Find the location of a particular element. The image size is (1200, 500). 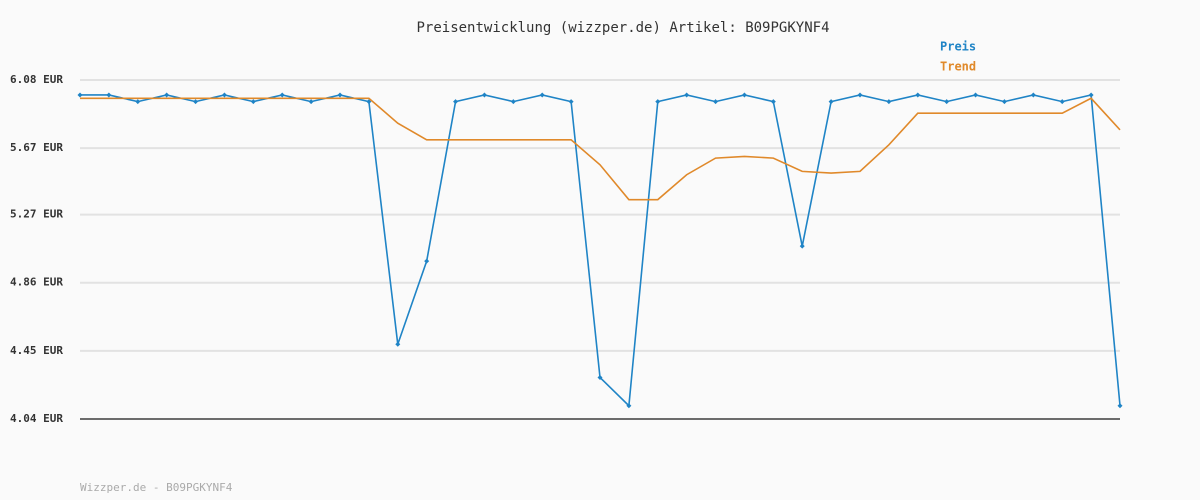

legend-label: Preis is located at coordinates (958, 47).